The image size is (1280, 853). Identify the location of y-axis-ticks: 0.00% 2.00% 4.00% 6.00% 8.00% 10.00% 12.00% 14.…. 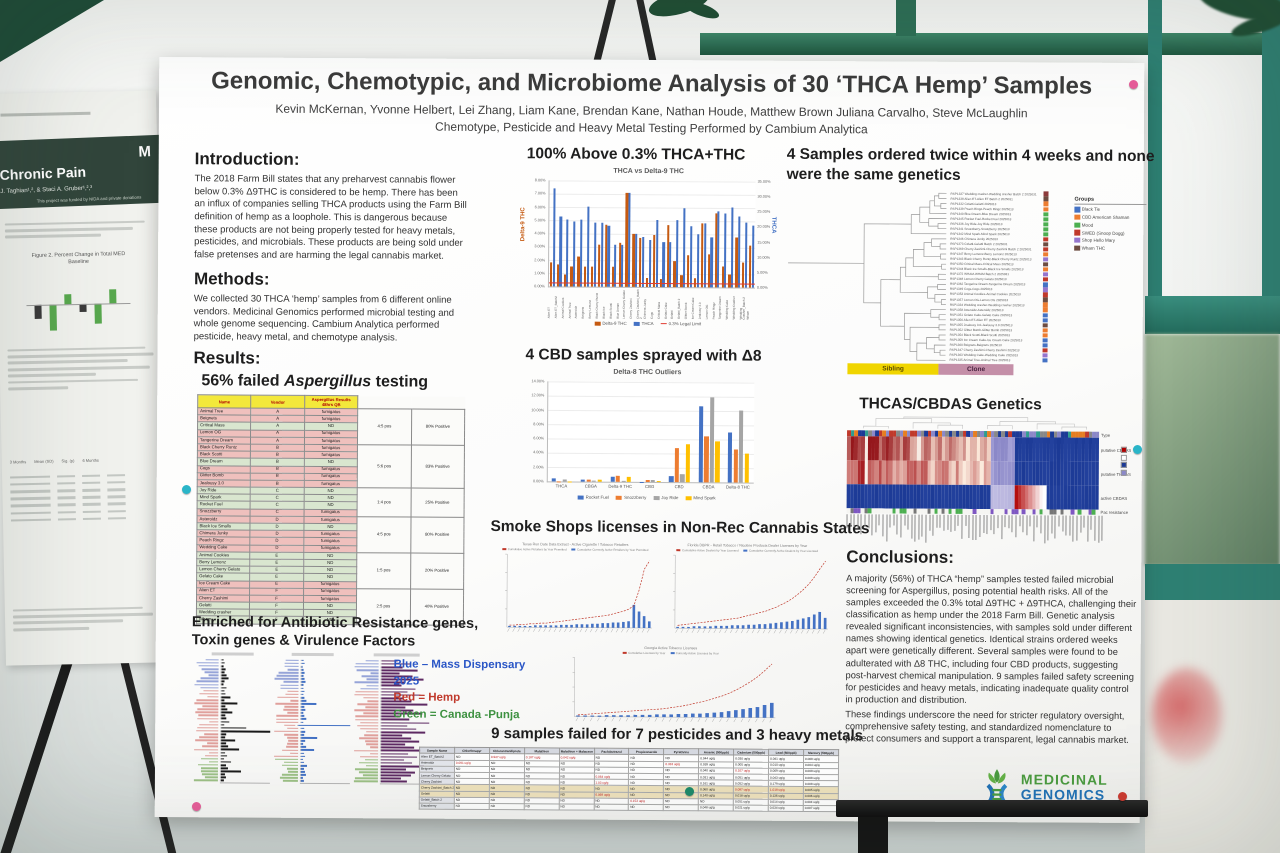
(536, 431).